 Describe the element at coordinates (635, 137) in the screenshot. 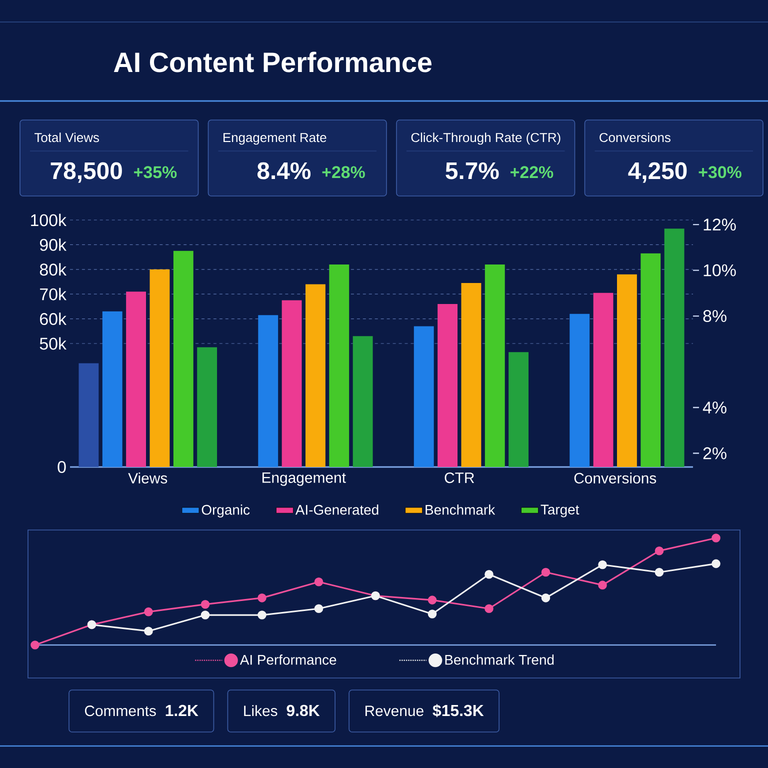

I see `category-label: Conversions` at that location.